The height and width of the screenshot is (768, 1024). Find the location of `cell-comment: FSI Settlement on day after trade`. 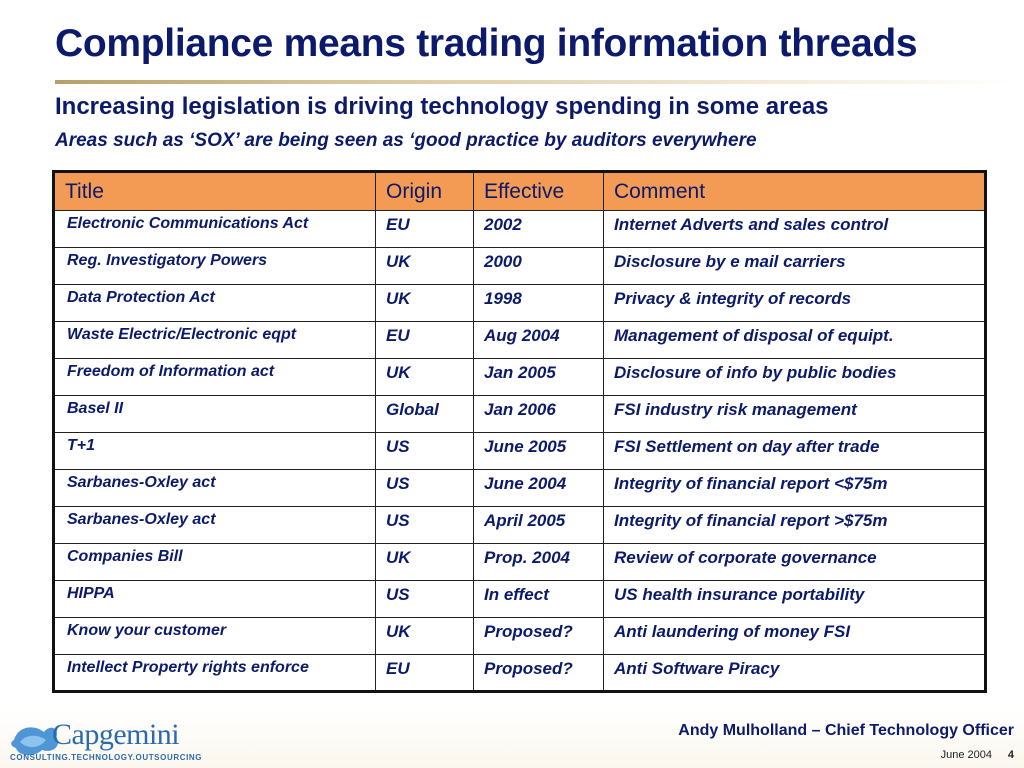

cell-comment: FSI Settlement on day after trade is located at coordinates (794, 451).